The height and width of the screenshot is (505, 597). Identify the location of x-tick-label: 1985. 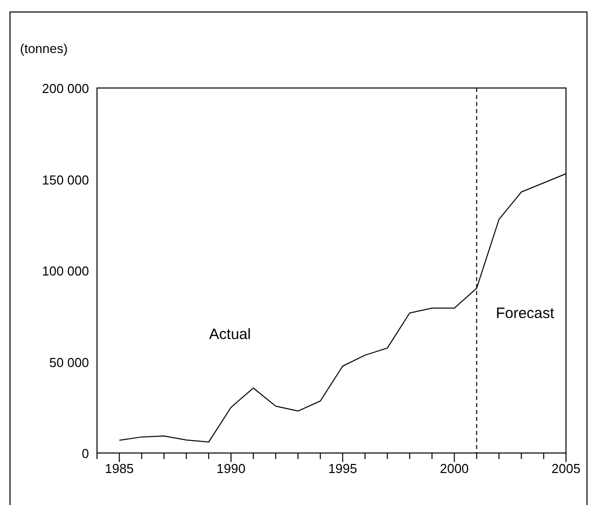
(119, 468).